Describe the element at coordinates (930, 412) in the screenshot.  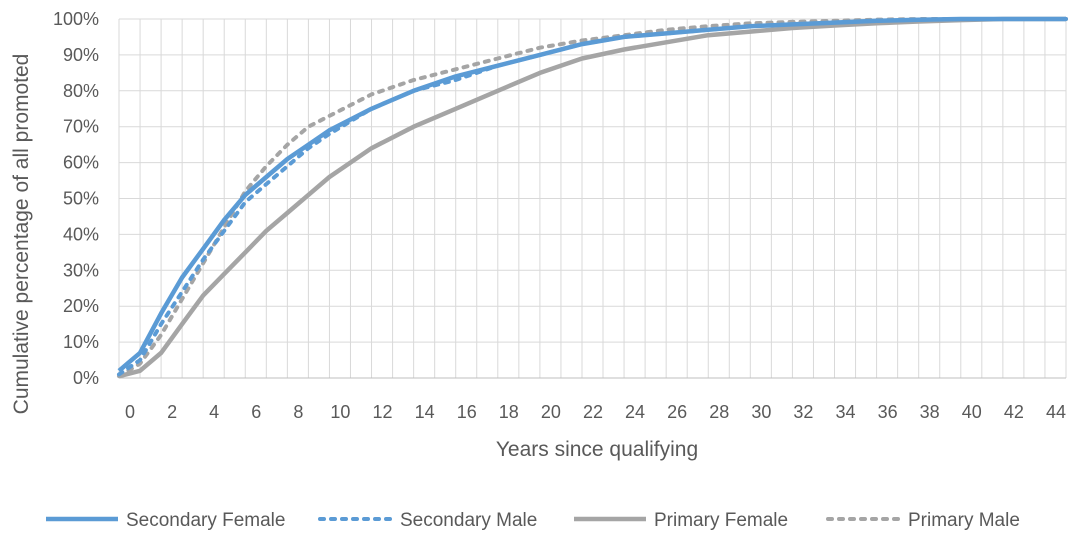
I see `x-tick-label: 38` at that location.